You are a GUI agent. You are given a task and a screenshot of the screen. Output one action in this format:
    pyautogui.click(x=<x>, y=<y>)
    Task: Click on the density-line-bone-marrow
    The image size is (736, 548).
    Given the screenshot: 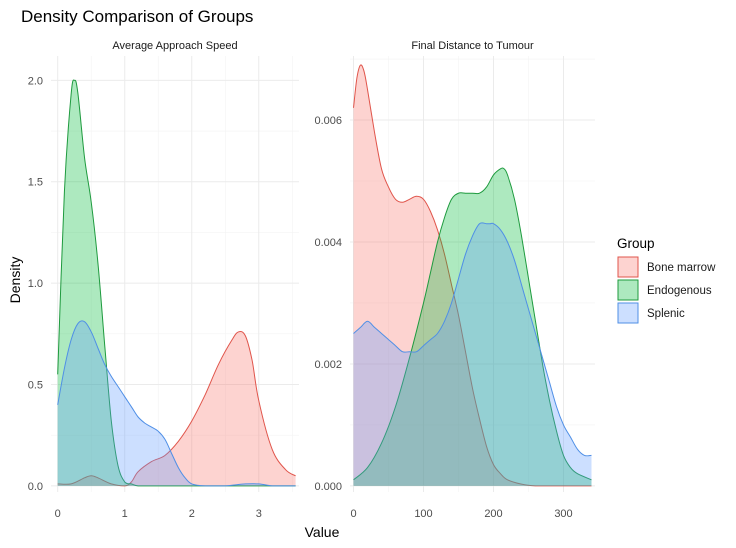 What is the action you would take?
    pyautogui.click(x=176, y=408)
    